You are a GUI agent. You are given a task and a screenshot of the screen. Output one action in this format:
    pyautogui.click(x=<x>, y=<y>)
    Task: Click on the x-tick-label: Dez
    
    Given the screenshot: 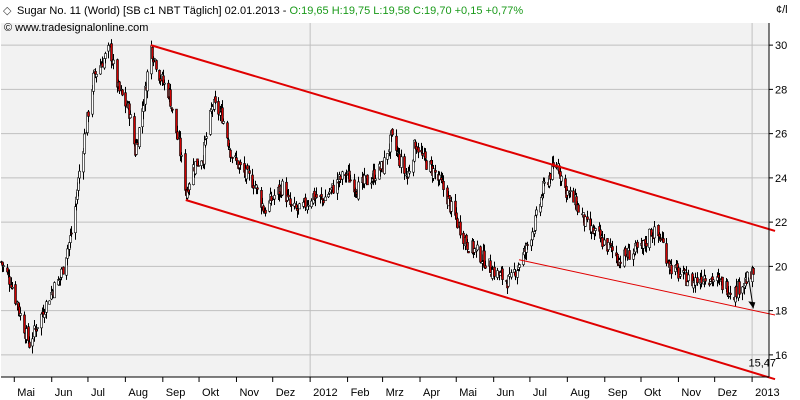 What is the action you would take?
    pyautogui.click(x=728, y=393)
    